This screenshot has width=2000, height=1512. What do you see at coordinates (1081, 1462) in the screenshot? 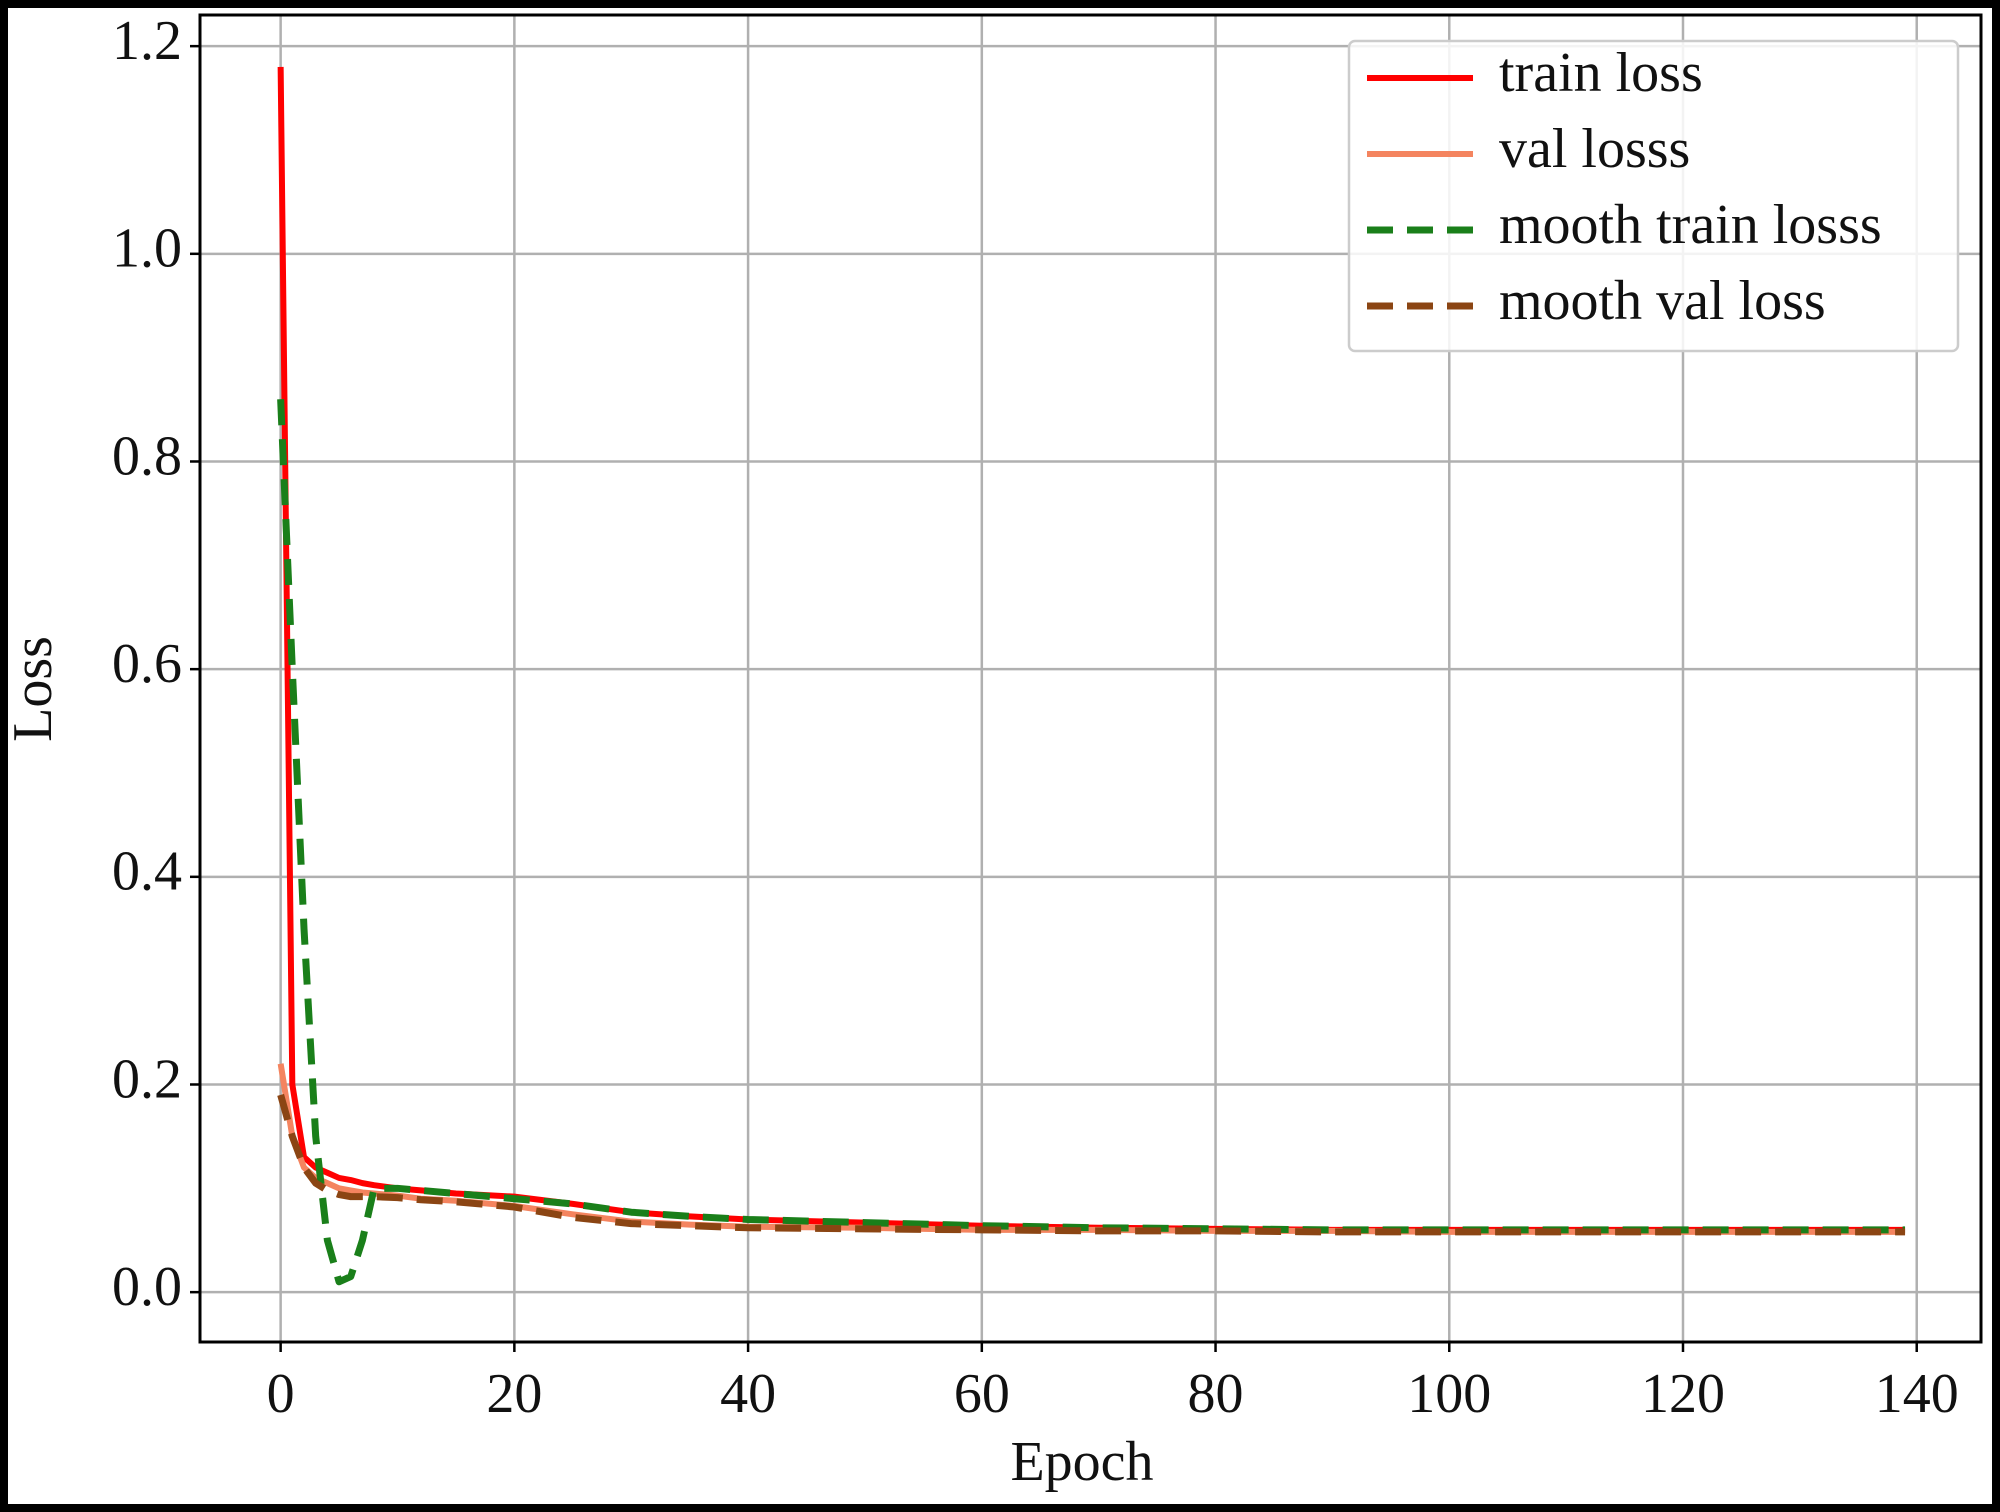
I see `x-axis-label: Epoch` at bounding box center [1081, 1462].